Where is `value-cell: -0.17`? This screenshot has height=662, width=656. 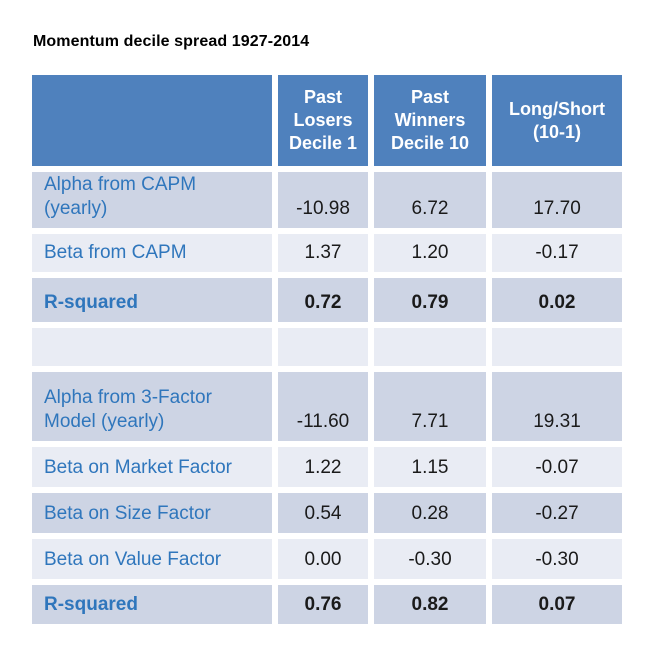
value-cell: -0.17 is located at coordinates (557, 253).